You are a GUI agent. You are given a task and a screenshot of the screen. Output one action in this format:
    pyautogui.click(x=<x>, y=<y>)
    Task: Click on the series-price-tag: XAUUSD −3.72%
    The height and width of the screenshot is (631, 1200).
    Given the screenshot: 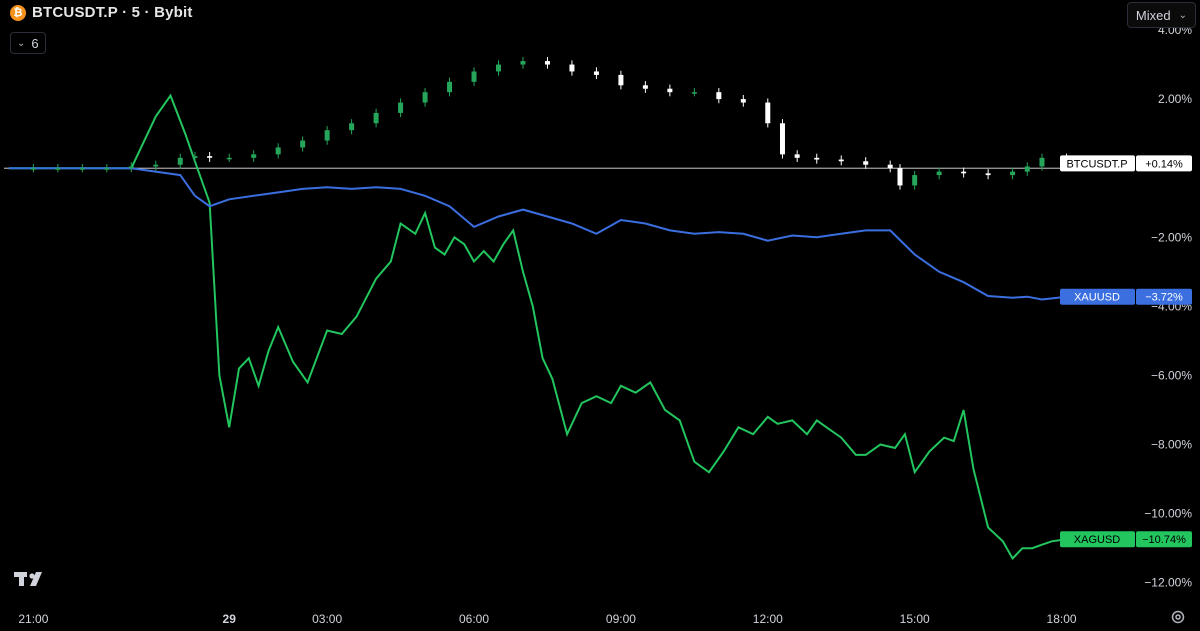 What is the action you would take?
    pyautogui.click(x=1126, y=296)
    